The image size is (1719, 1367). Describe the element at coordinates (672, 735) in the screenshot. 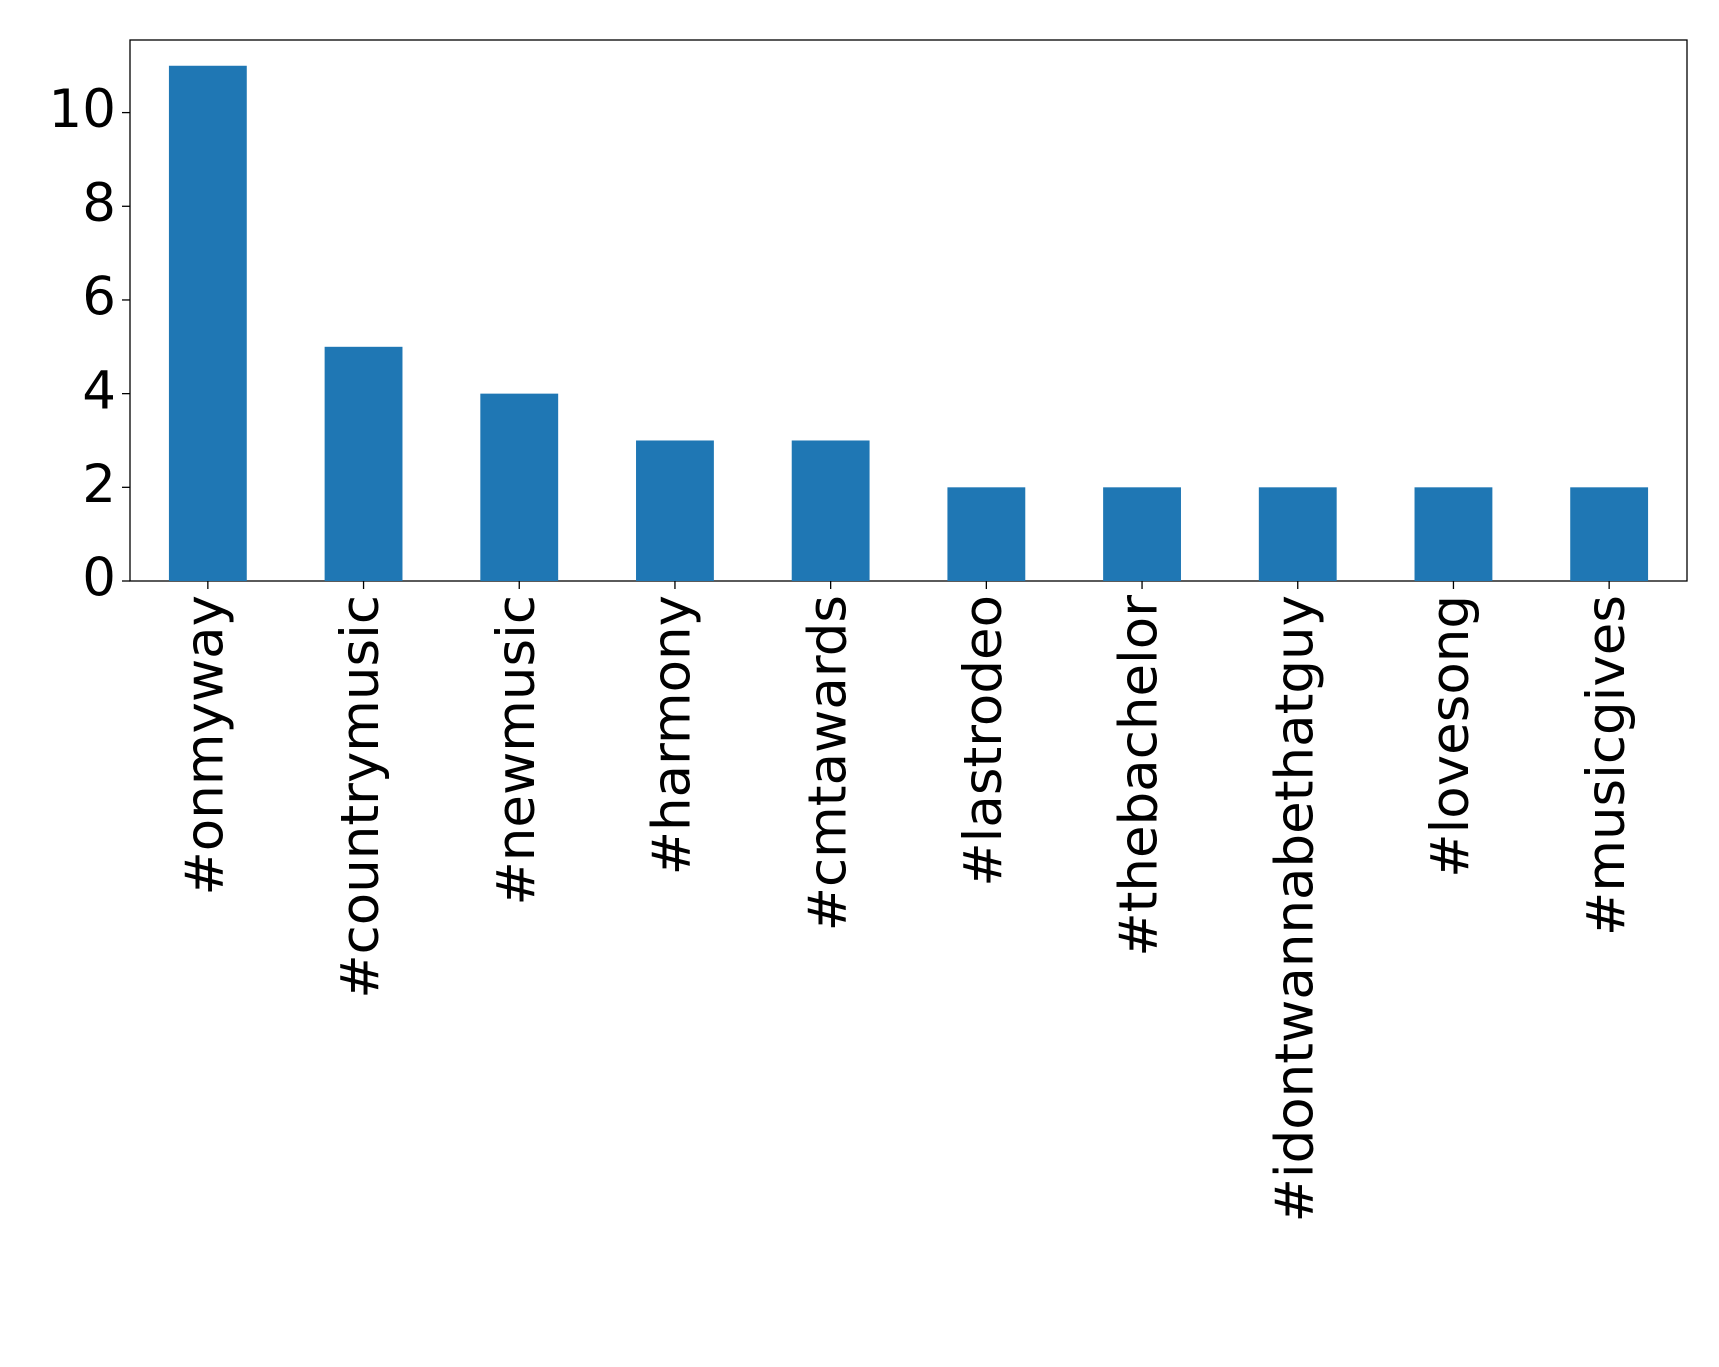

I see `x-tick-label: #harmony` at that location.